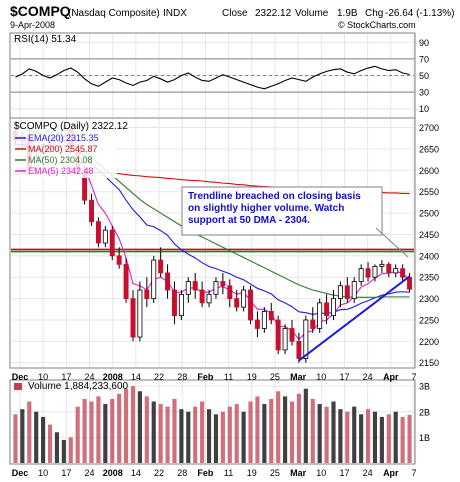 The height and width of the screenshot is (482, 460). I want to click on price-tick-label: 2700, so click(429, 128).